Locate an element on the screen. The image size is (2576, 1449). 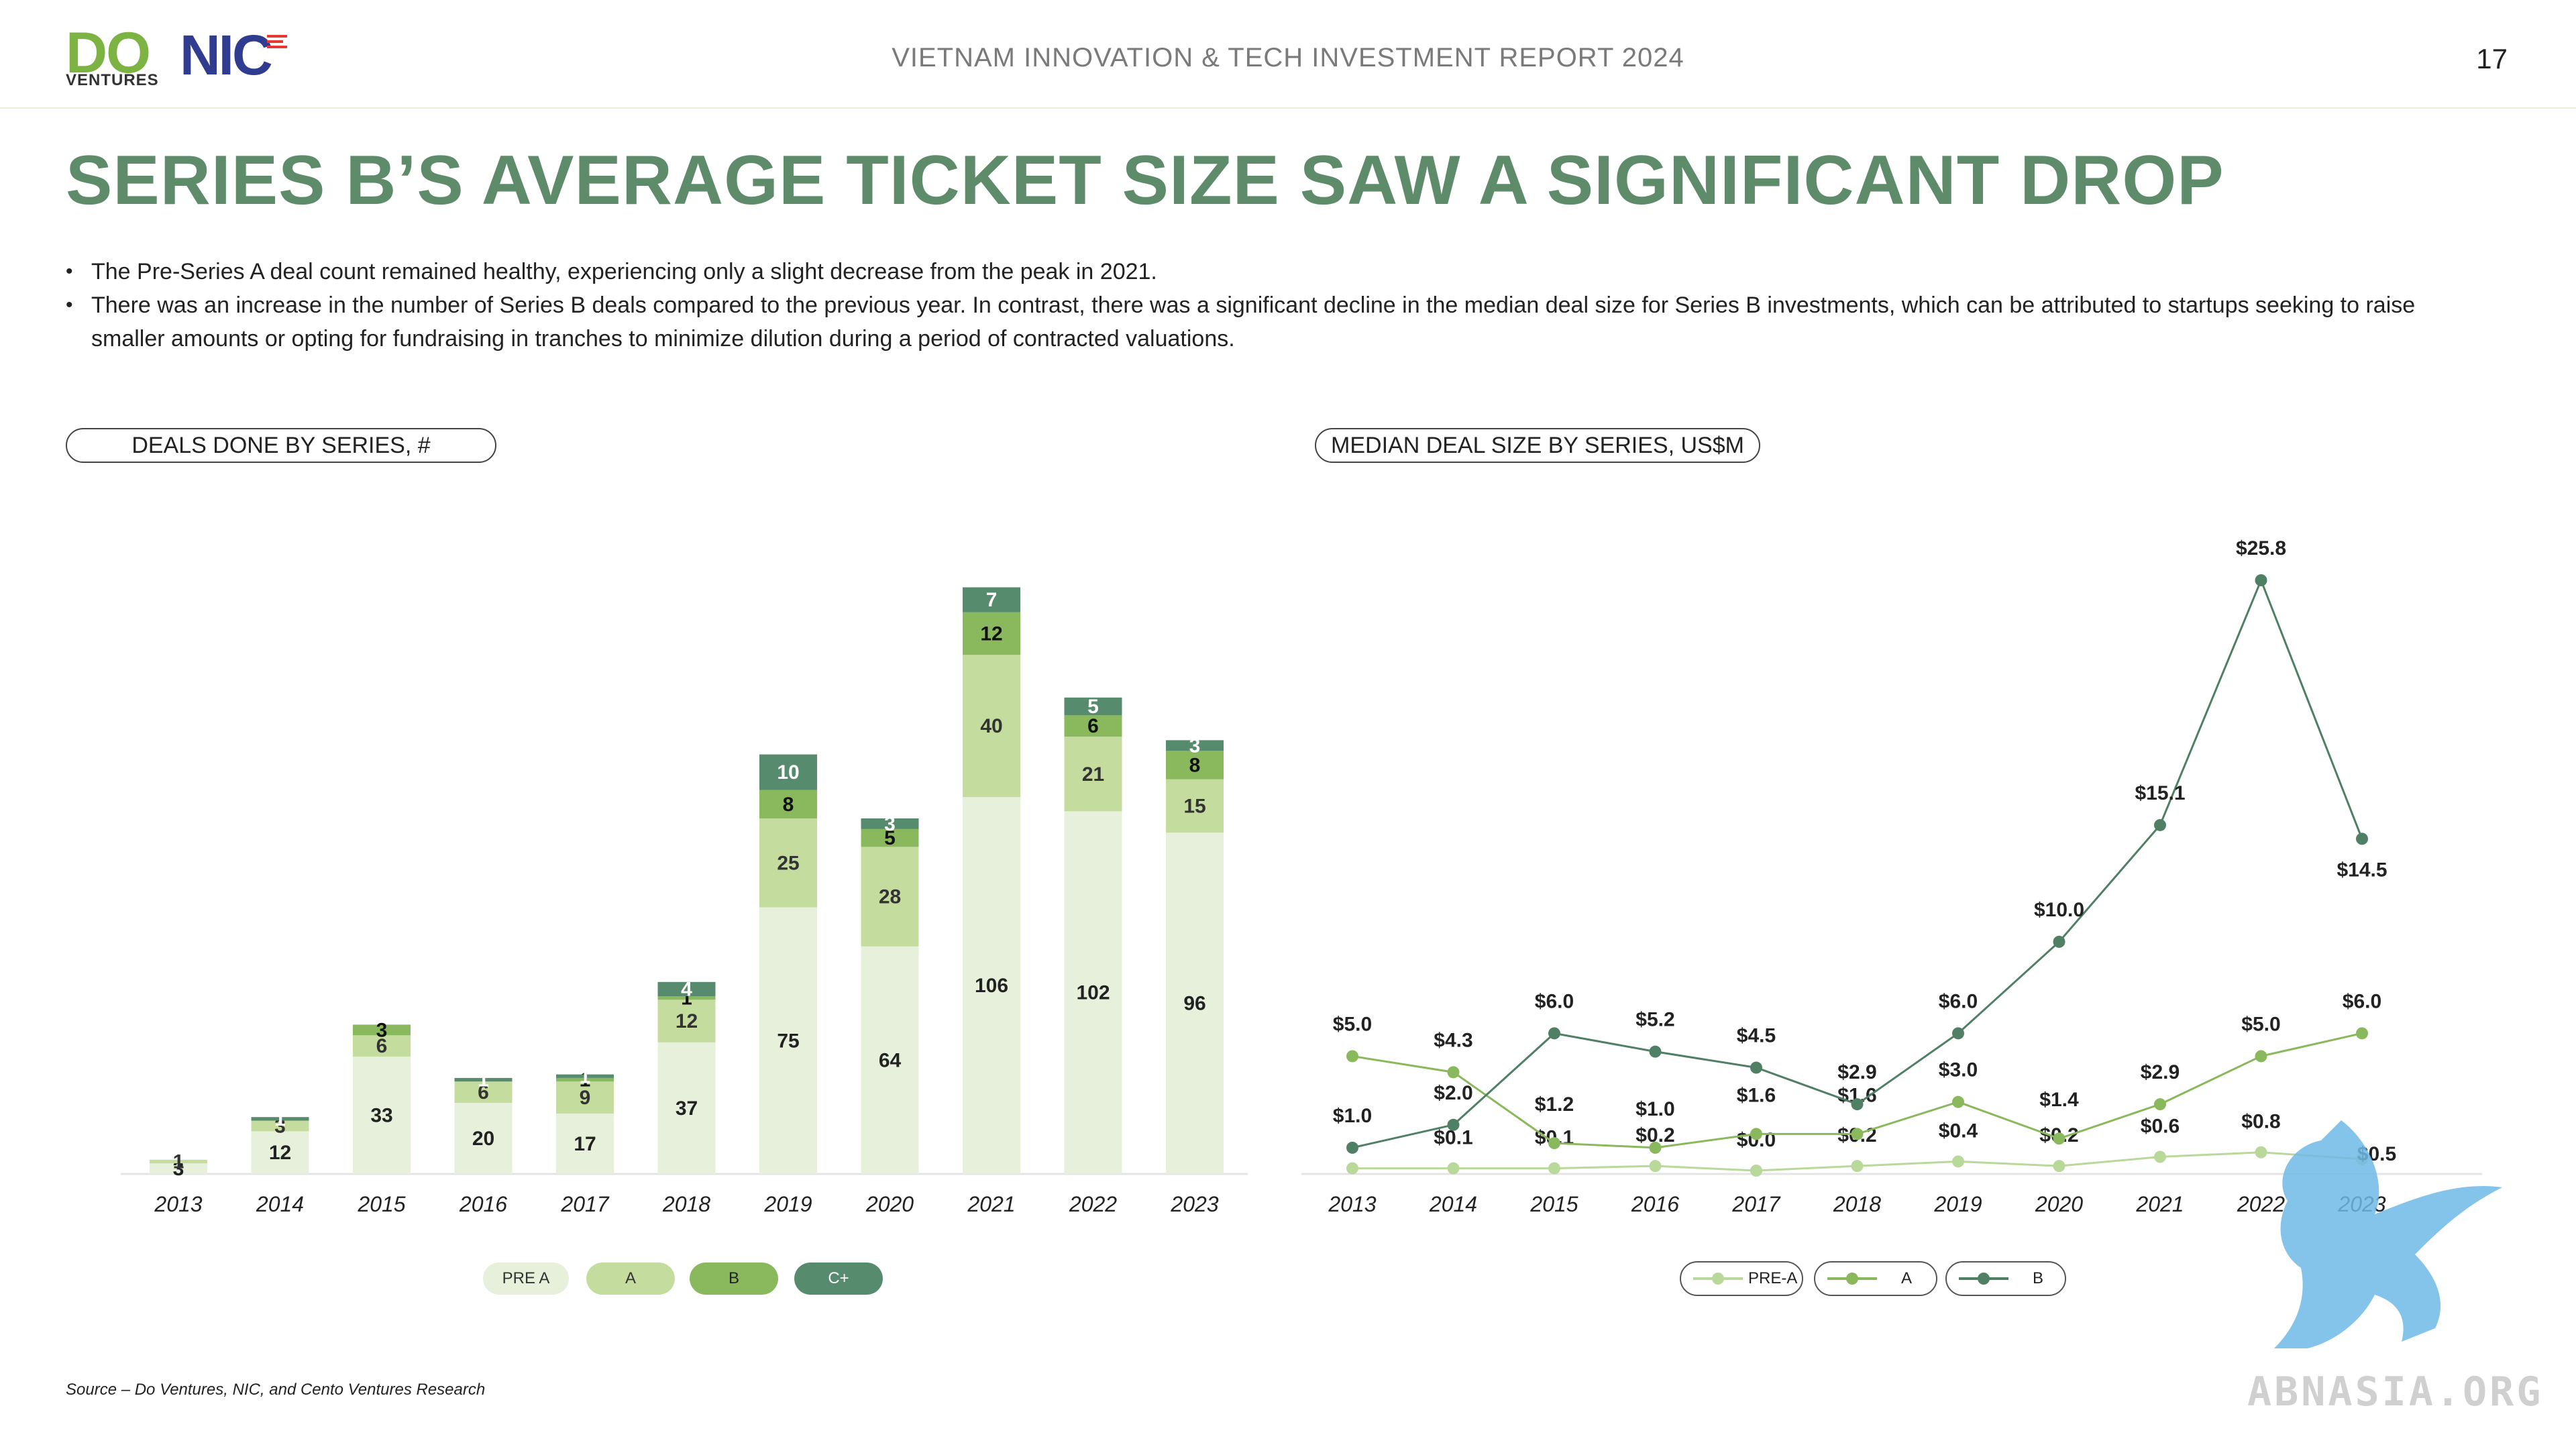
bar-value-label: 33 is located at coordinates (381, 1116).